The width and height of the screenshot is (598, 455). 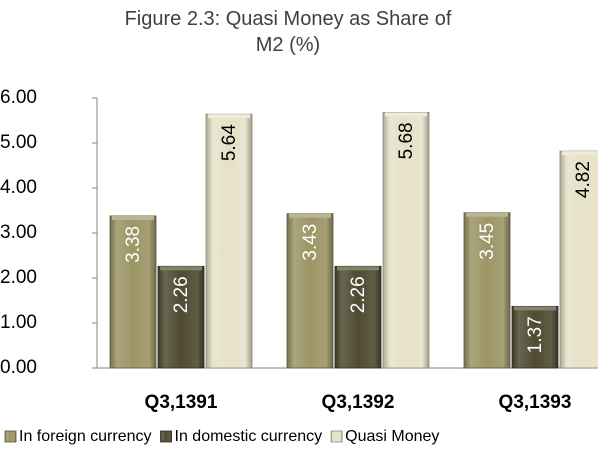 What do you see at coordinates (249, 436) in the screenshot?
I see `legend-label: In domestic currency` at bounding box center [249, 436].